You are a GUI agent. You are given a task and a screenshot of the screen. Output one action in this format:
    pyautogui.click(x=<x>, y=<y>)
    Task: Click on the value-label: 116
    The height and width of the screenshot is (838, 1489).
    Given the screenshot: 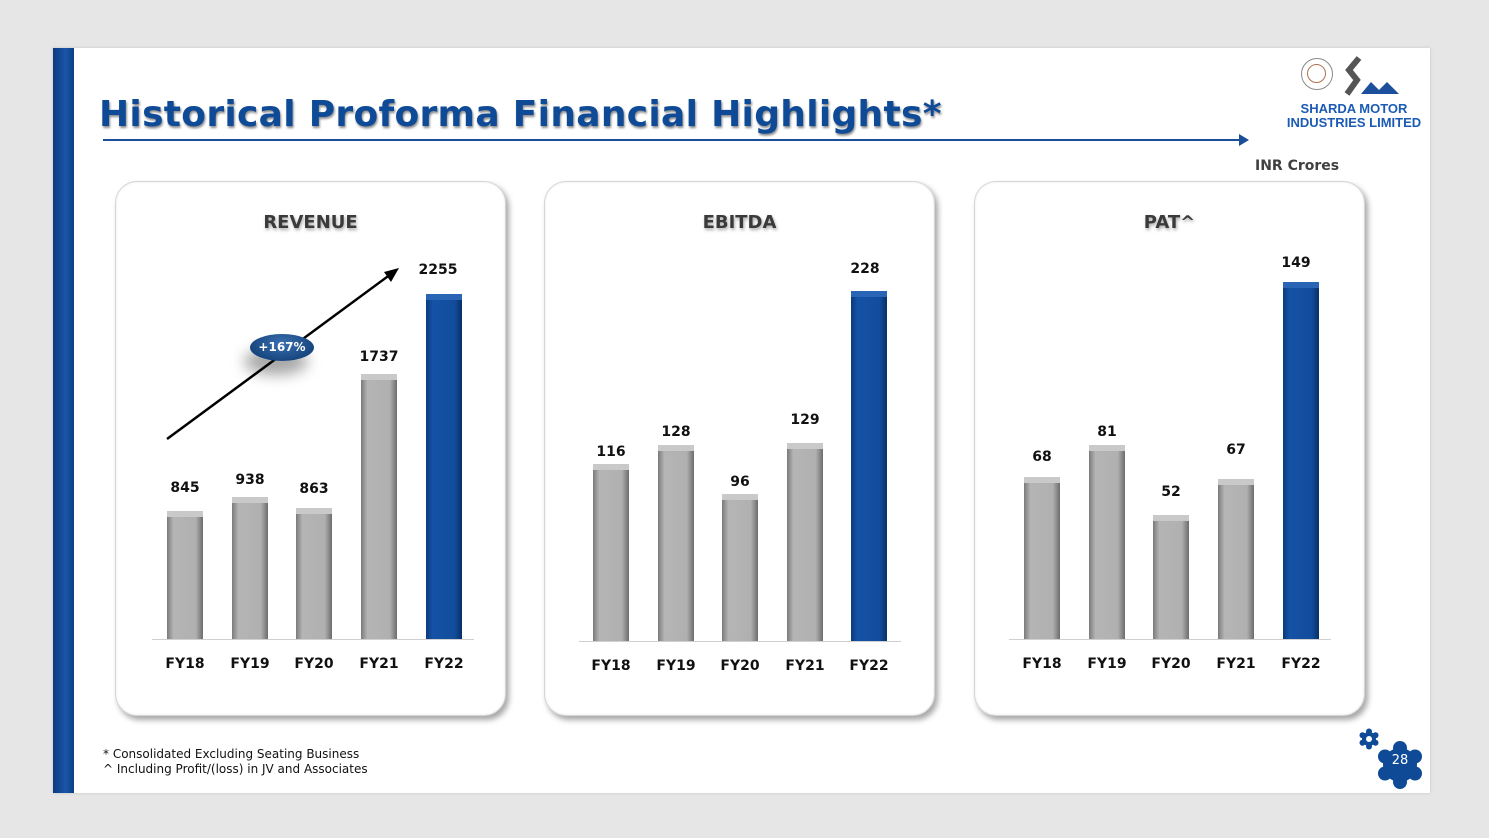 What is the action you would take?
    pyautogui.click(x=611, y=452)
    